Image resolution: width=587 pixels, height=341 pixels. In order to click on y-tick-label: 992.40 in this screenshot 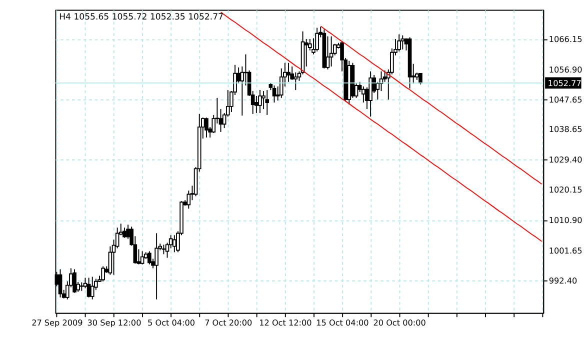, I will do `click(563, 281)`.